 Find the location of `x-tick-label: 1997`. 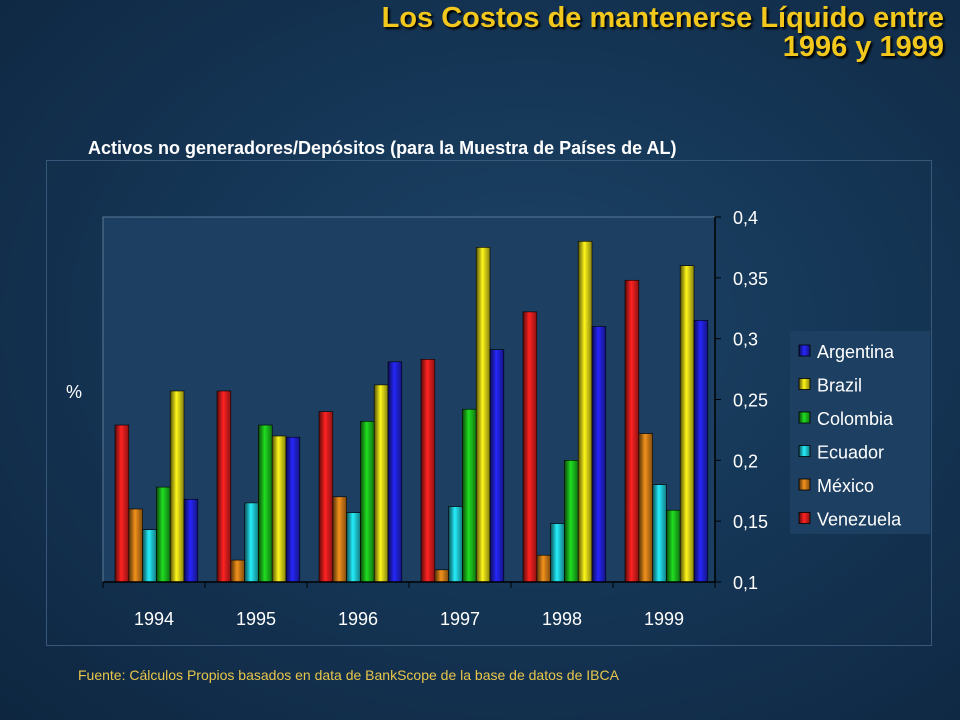

x-tick-label: 1997 is located at coordinates (460, 619).